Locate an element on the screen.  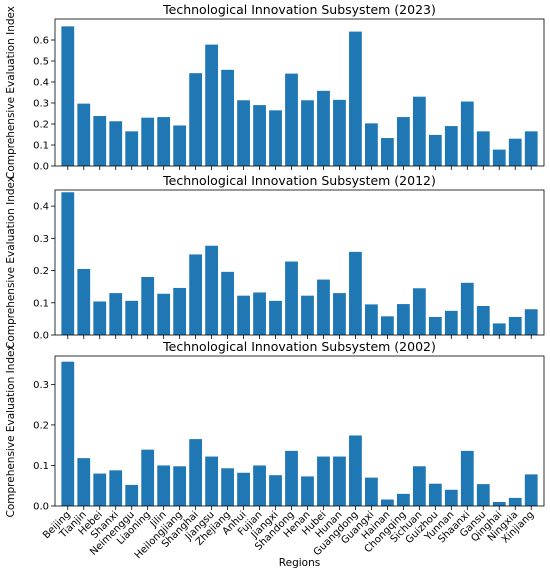
x-axis-label: Regions is located at coordinates (299, 563).